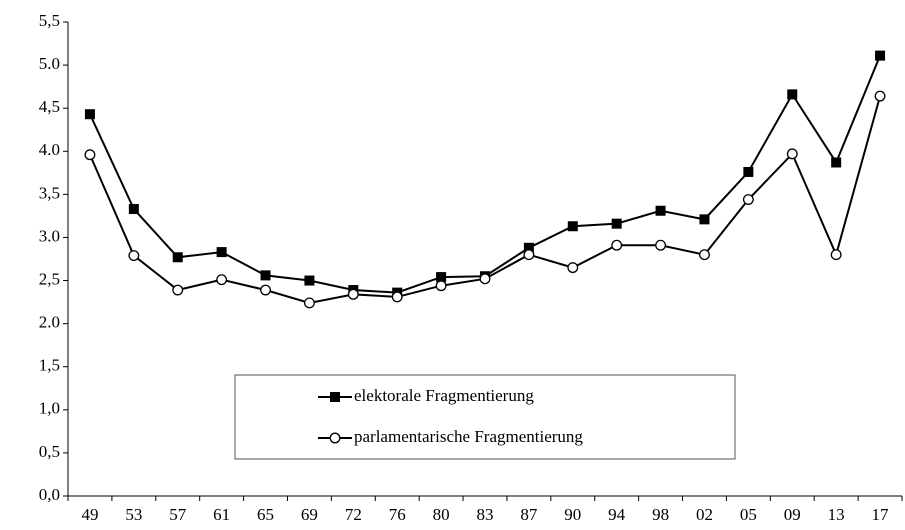  Describe the element at coordinates (49, 149) in the screenshot. I see `y-tick-label: 4.0` at that location.